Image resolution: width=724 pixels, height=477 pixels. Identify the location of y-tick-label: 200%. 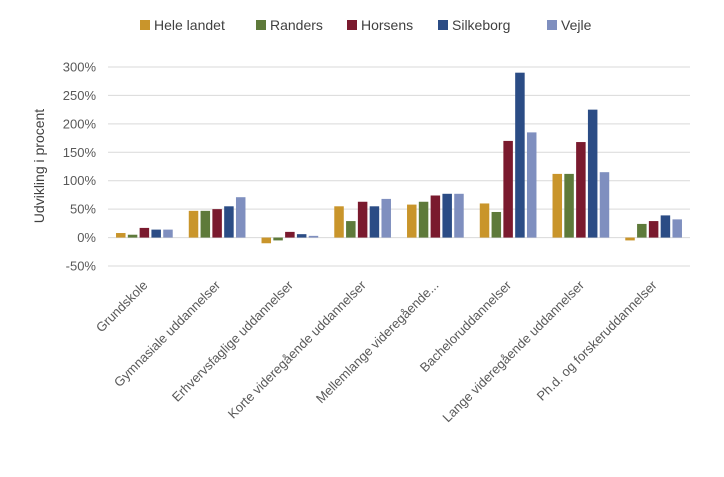
(80, 123).